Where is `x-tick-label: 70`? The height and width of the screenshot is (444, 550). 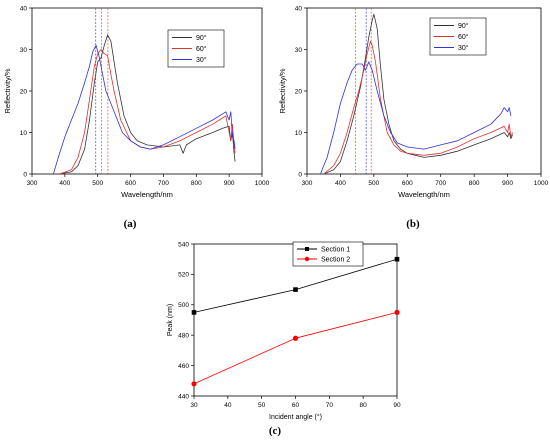
x-tick-label: 70 is located at coordinates (330, 405).